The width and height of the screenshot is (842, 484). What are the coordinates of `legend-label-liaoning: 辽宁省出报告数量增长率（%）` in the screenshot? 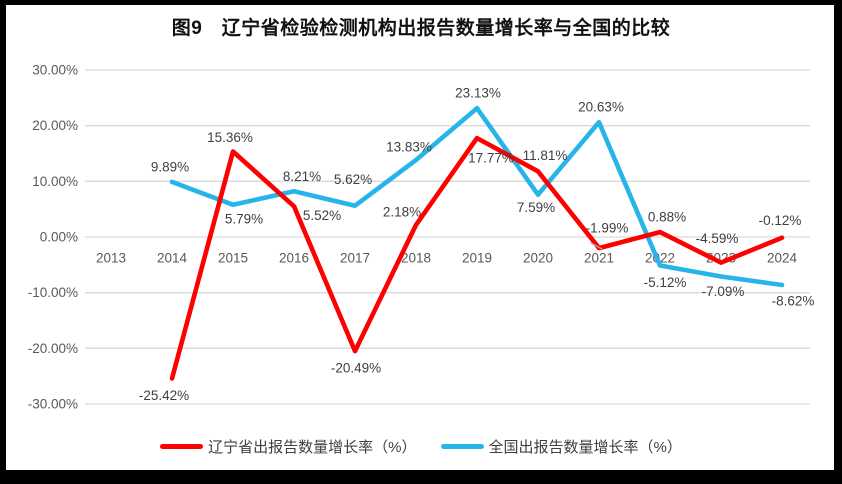 It's located at (312, 447).